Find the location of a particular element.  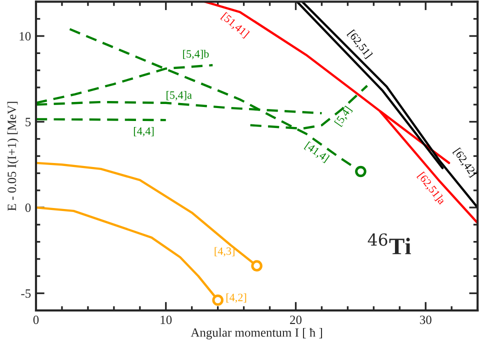

series-label: [5,4]b is located at coordinates (196, 55).